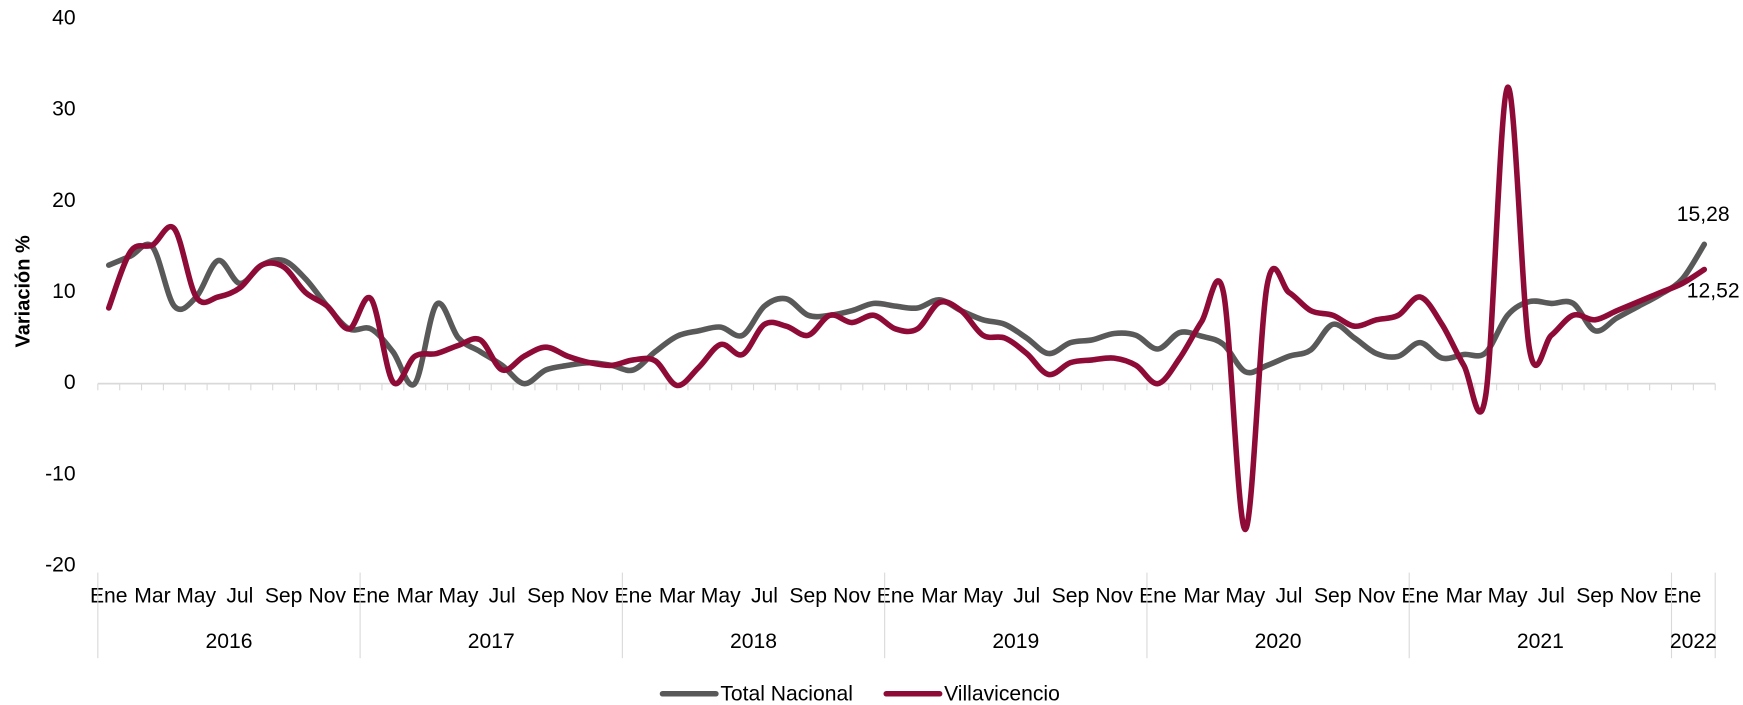 Image resolution: width=1743 pixels, height=705 pixels. Describe the element at coordinates (63, 109) in the screenshot. I see `y-tick-label: 30` at that location.